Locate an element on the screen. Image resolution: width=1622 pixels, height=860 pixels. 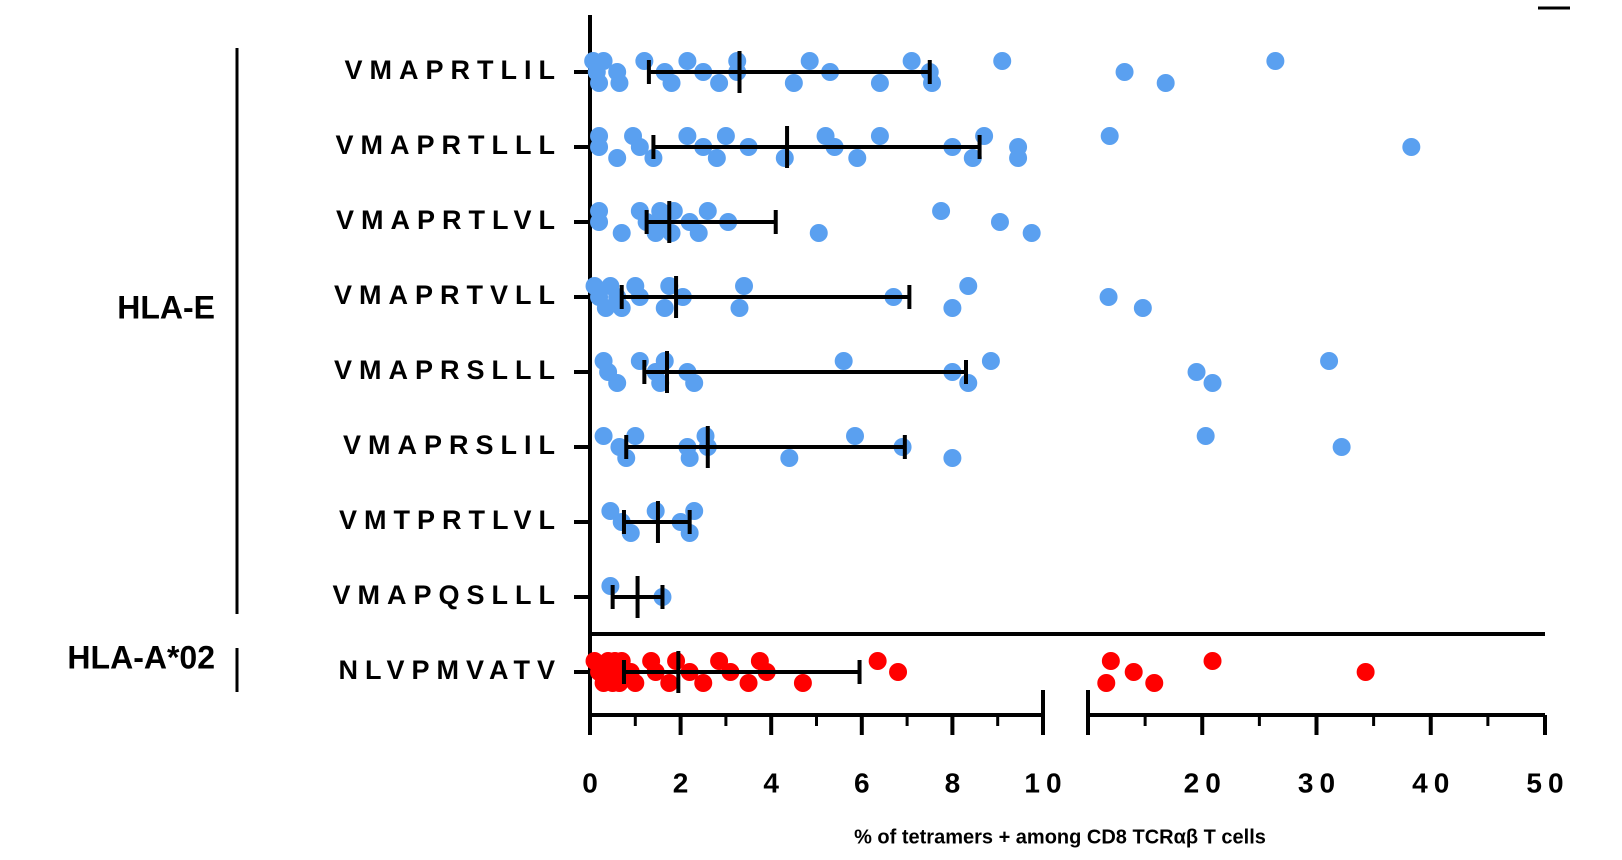
x-tick-label: 0 is located at coordinates (593, 782).